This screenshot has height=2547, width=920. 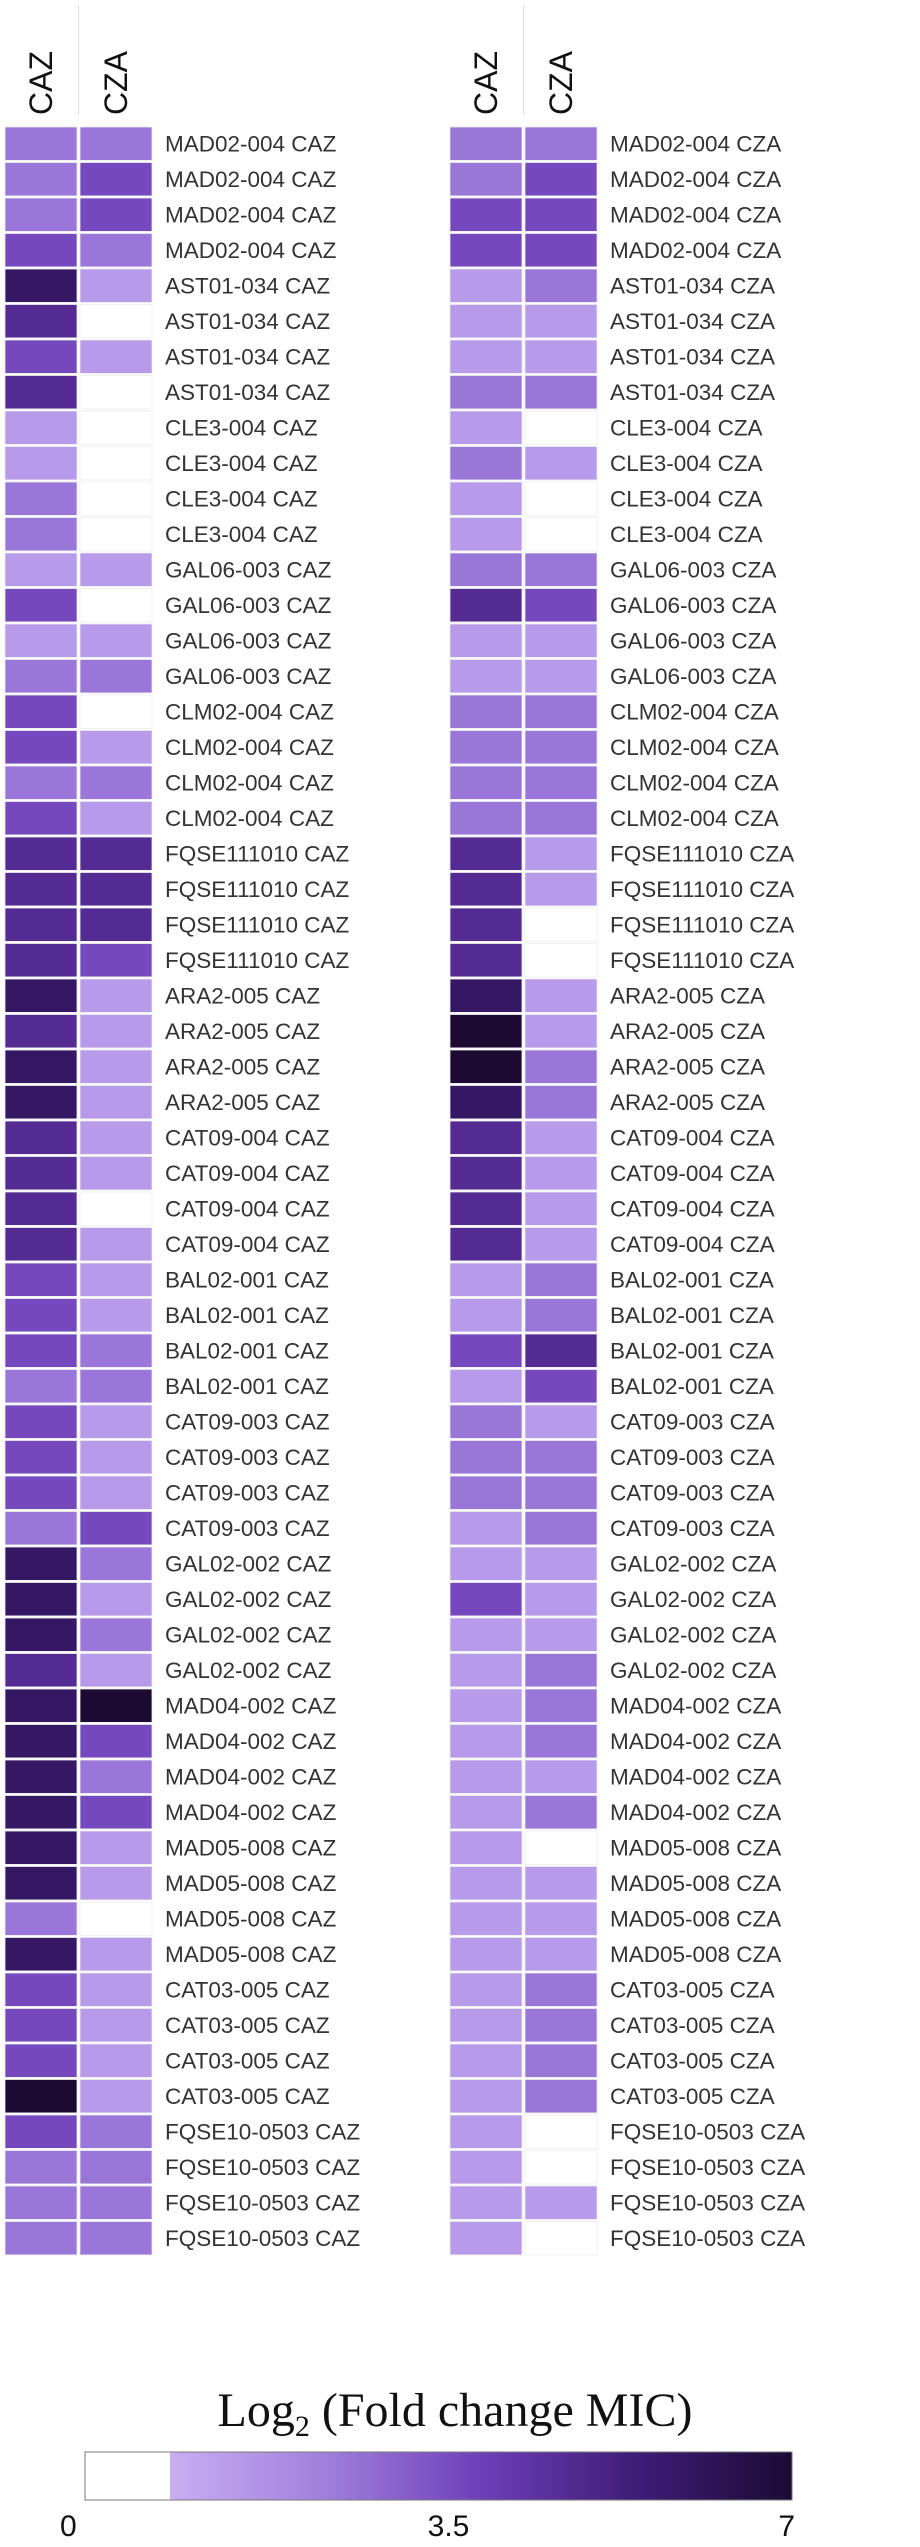 I want to click on row-label: CAT09-004 CAZ, so click(x=247, y=1209).